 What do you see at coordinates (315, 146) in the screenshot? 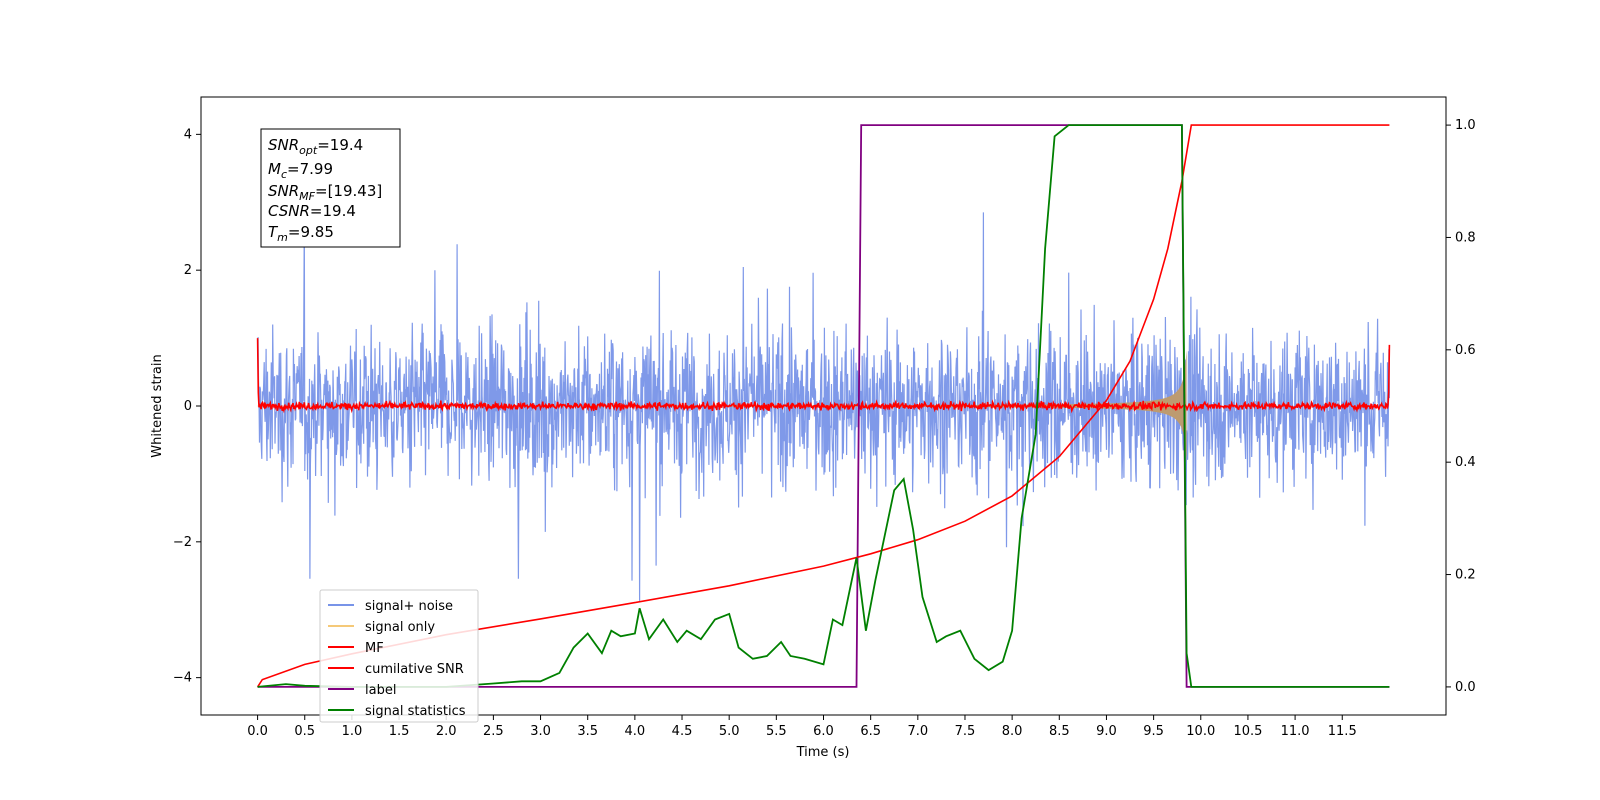
I see `annotation-snr-opt: SNRopt=19.4` at bounding box center [315, 146].